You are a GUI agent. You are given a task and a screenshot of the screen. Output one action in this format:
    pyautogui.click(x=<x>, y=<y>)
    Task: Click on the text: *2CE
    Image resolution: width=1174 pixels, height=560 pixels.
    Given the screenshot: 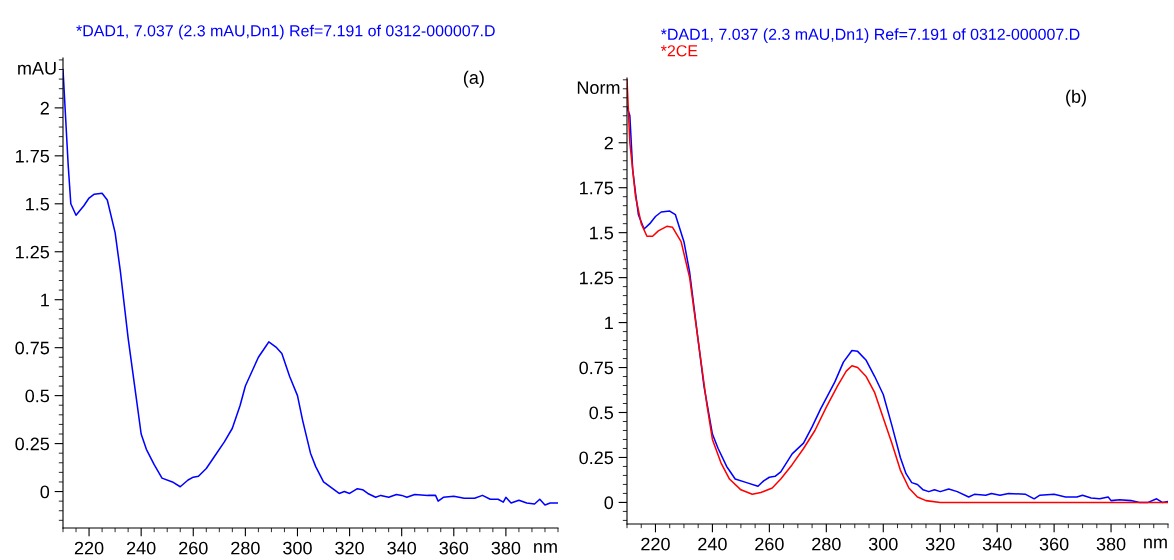 What is the action you would take?
    pyautogui.click(x=679, y=51)
    